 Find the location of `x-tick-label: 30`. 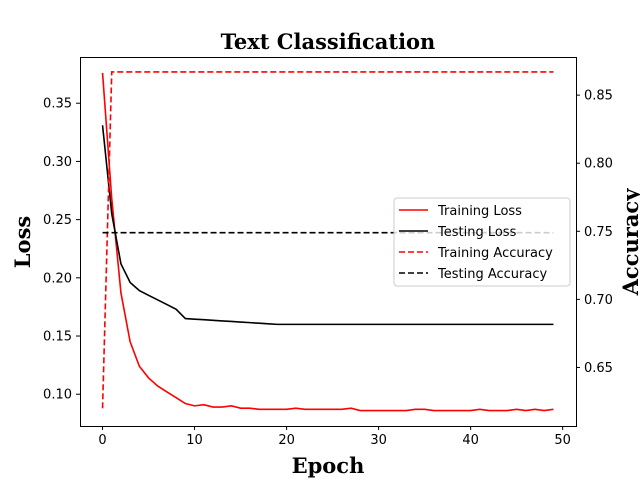

x-tick-label: 30 is located at coordinates (378, 440).